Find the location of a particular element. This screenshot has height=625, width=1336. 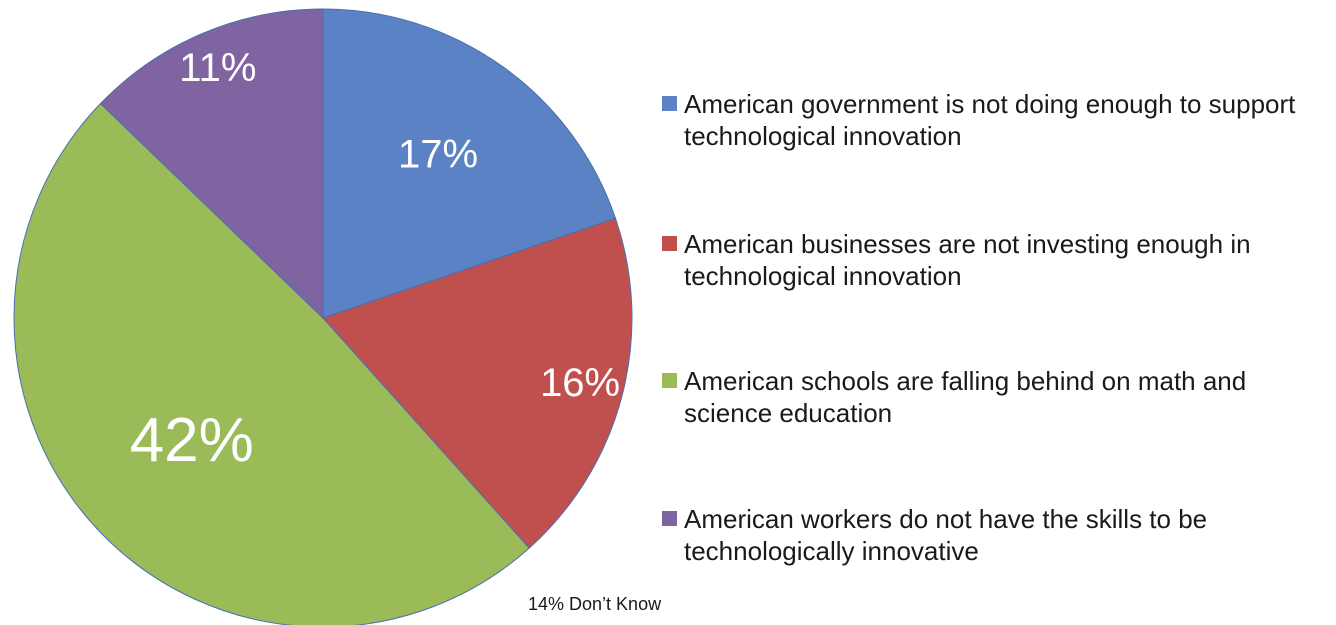

slice-label-schools: 42% is located at coordinates (192, 440).